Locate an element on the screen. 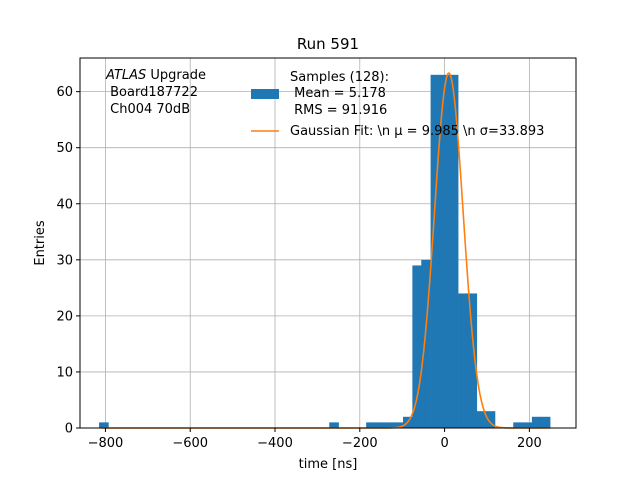 The image size is (640, 480). legend-swatch-samples is located at coordinates (265, 94).